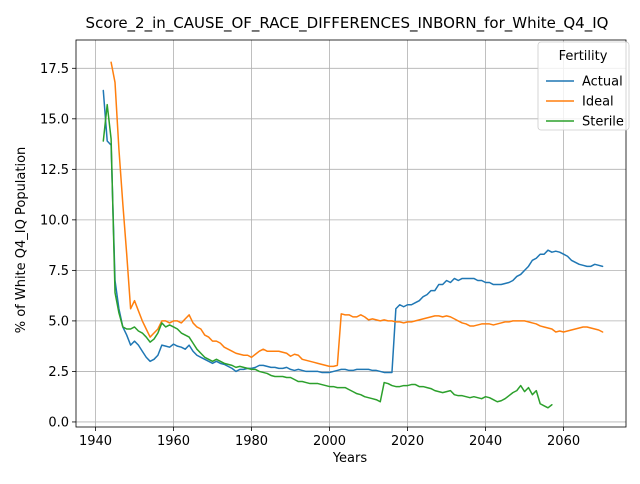 Image resolution: width=640 pixels, height=484 pixels. What do you see at coordinates (95, 441) in the screenshot?
I see `x-tick-label: 1940` at bounding box center [95, 441].